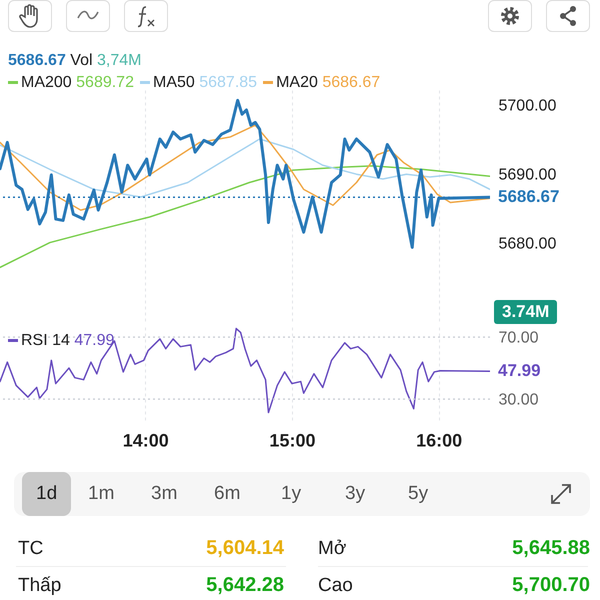 This screenshot has width=600, height=600. I want to click on text: Mở, so click(332, 549).